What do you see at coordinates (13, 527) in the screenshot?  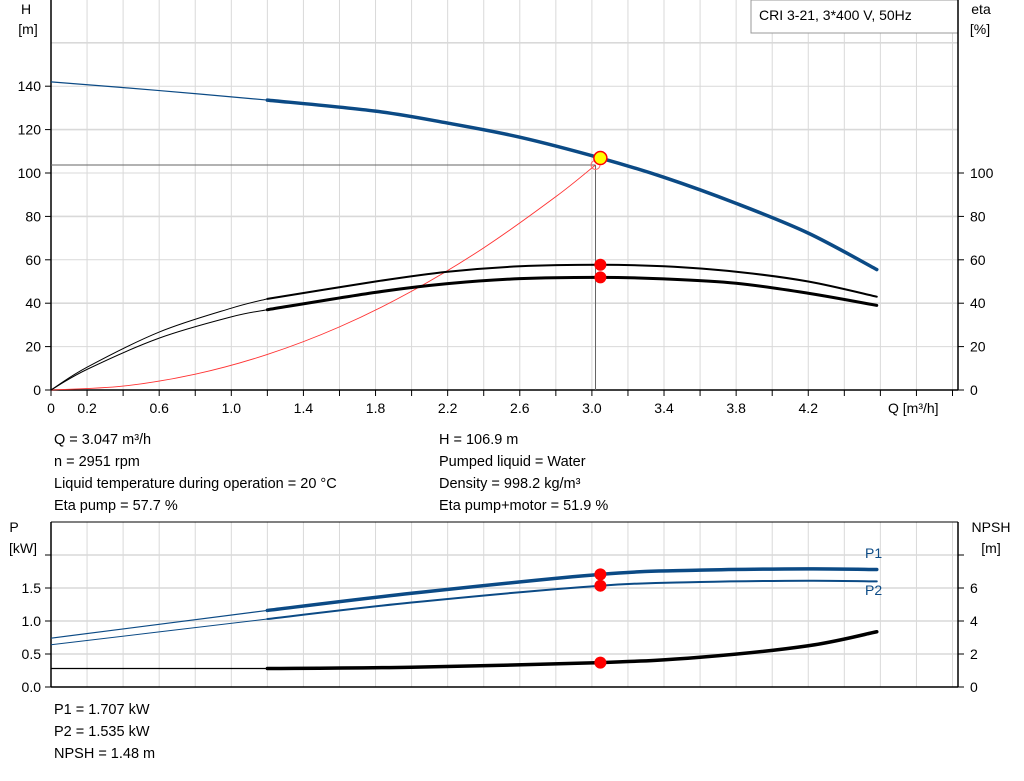 I see `p-axis-label: P` at bounding box center [13, 527].